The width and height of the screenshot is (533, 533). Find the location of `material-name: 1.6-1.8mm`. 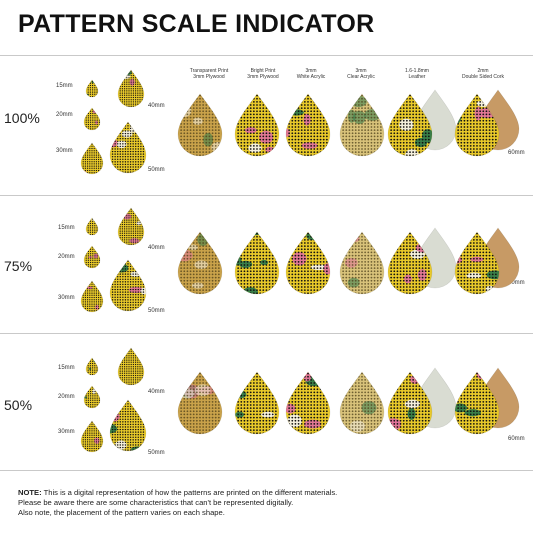

material-name: 1.6-1.8mm is located at coordinates (417, 71).